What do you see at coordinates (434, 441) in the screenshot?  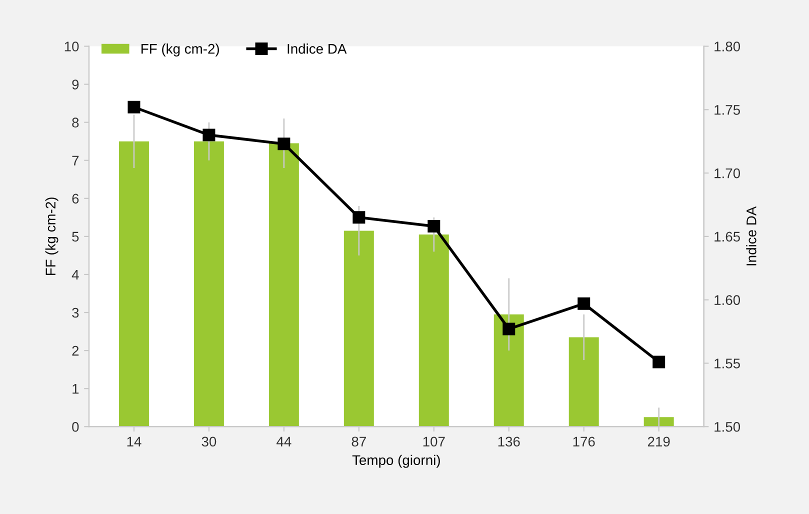 I see `x-tick-label: 107` at bounding box center [434, 441].